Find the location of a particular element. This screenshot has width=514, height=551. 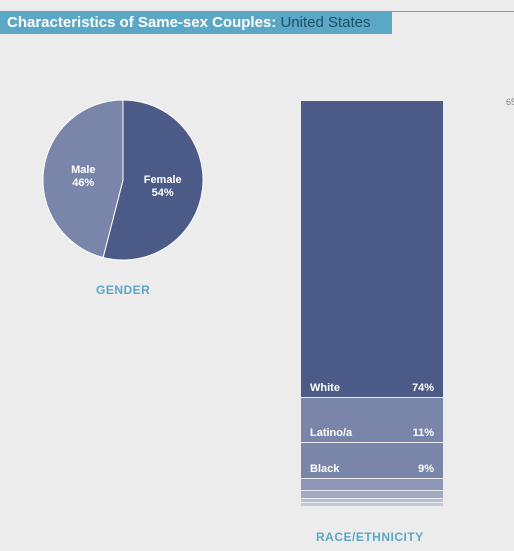

race-segment-latino-a: Latino/a 11% is located at coordinates (372, 420).